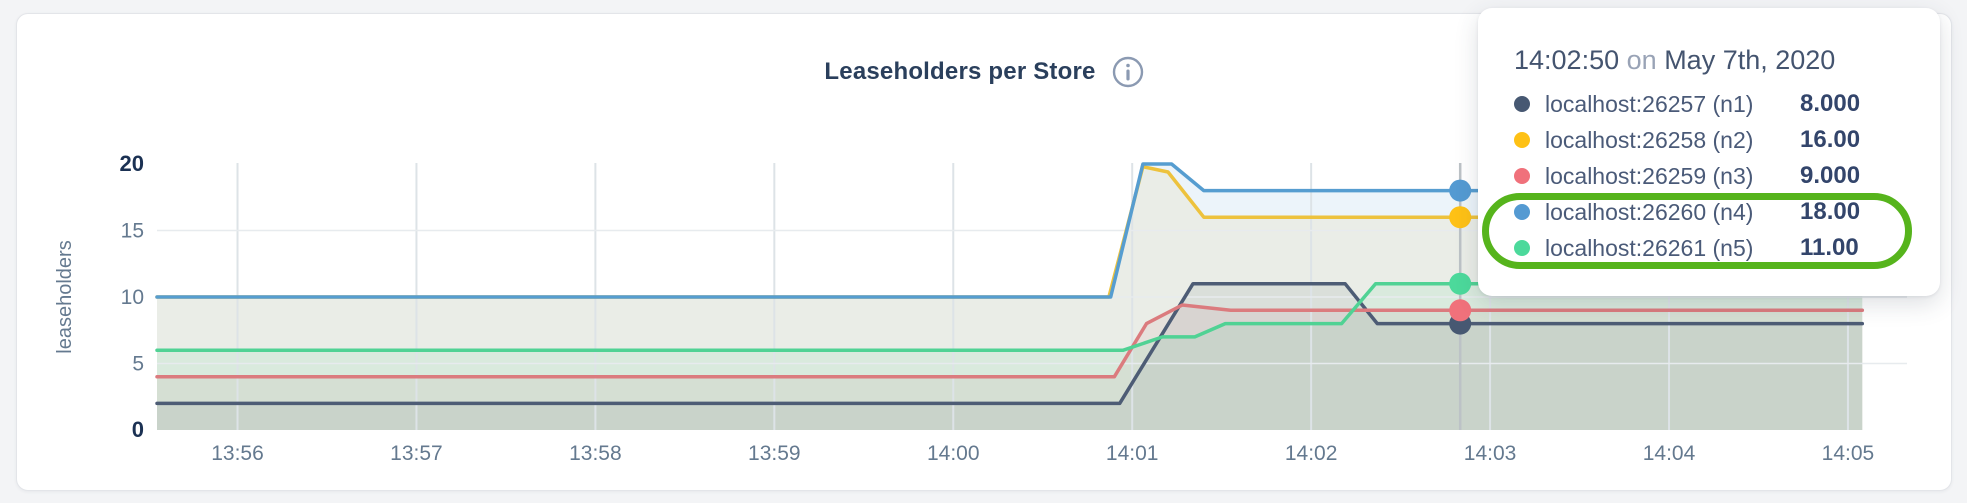  I want to click on y-tick-label: 10, so click(132, 297).